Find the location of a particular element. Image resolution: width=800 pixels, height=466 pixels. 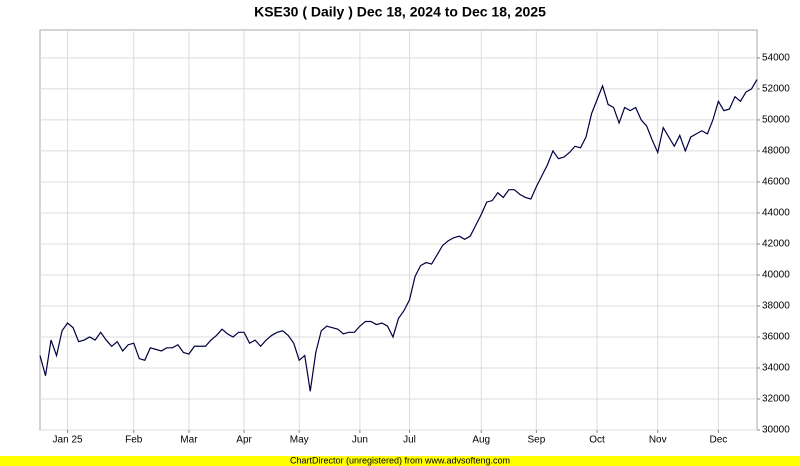

x-tick-label: May is located at coordinates (299, 440).